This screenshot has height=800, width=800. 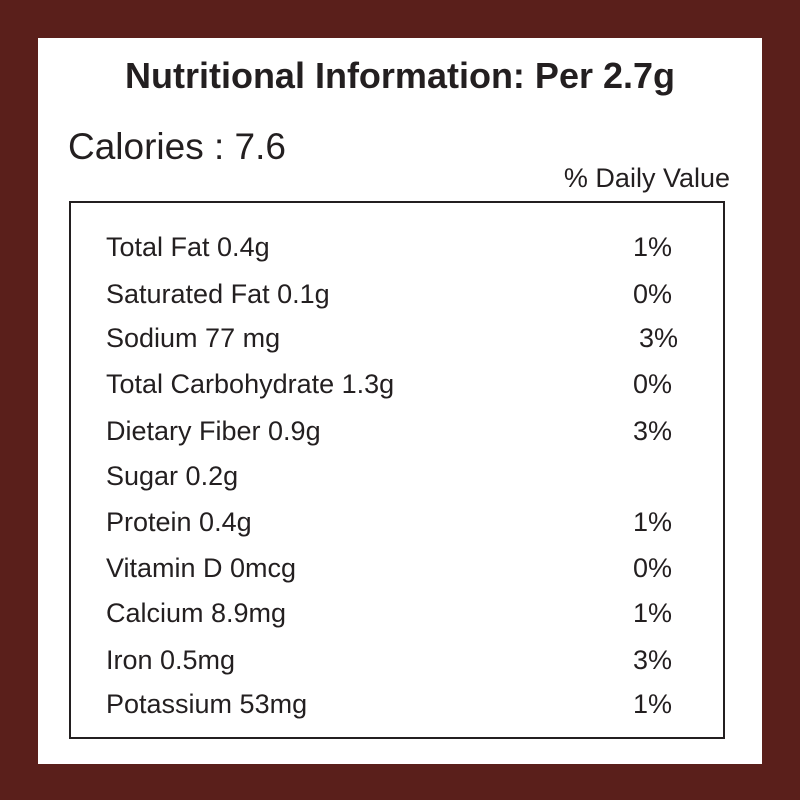 What do you see at coordinates (397, 384) in the screenshot?
I see `nutrient-row-total-carbohydrate: Total Carbohydrate 1.3g 0%` at bounding box center [397, 384].